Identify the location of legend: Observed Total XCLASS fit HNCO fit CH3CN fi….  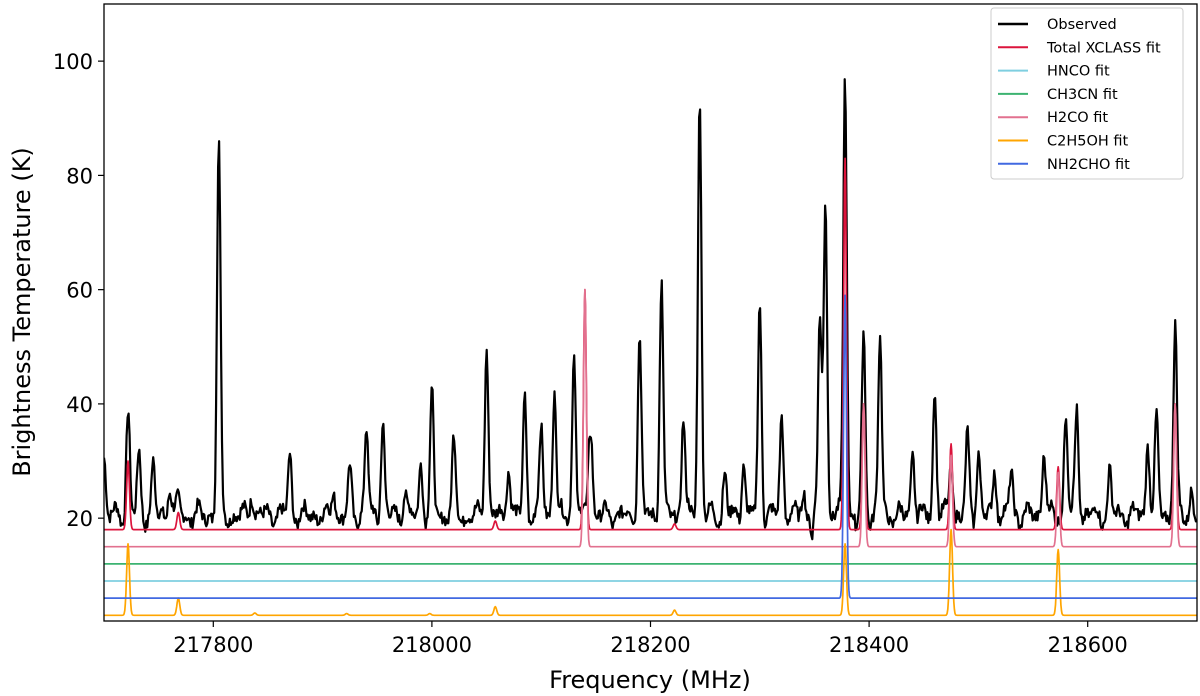
(1087, 93).